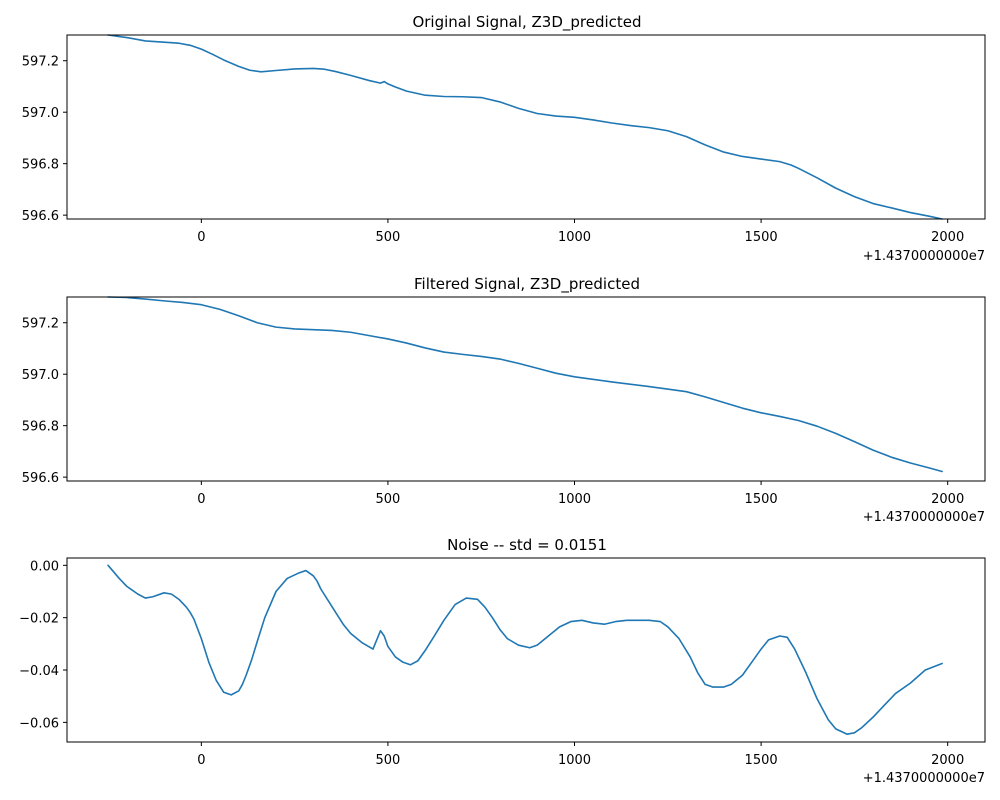  Describe the element at coordinates (44, 566) in the screenshot. I see `y-tick-label: 0.00` at that location.